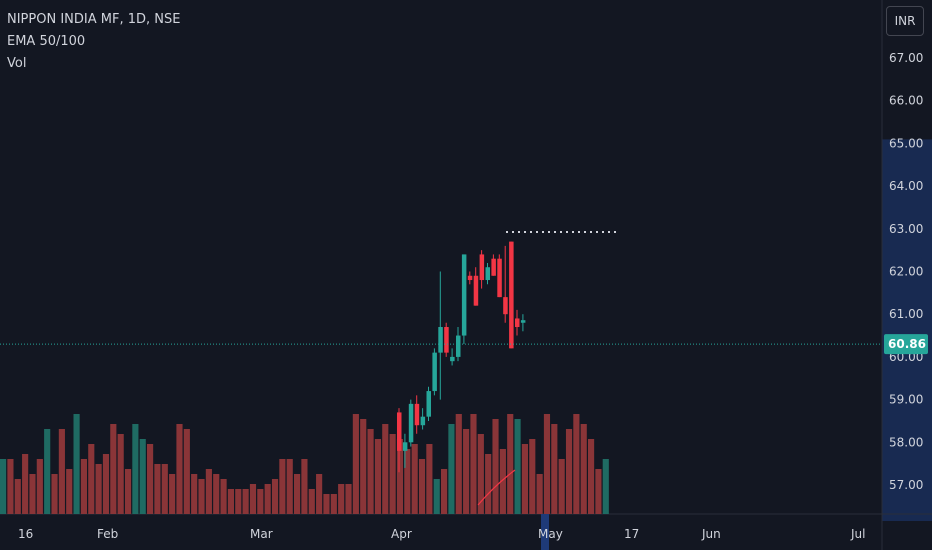  Describe the element at coordinates (93, 42) in the screenshot. I see `chart-legend: NIPPON INDIA MF, 1D, NSE EMA 50/100 Vol` at that location.